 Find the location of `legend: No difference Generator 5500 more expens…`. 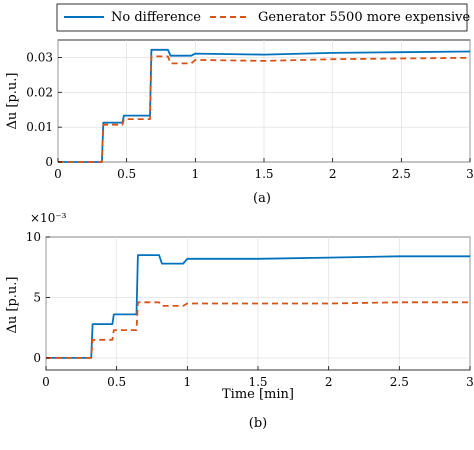

legend: No difference Generator 5500 more expens… is located at coordinates (263, 17).